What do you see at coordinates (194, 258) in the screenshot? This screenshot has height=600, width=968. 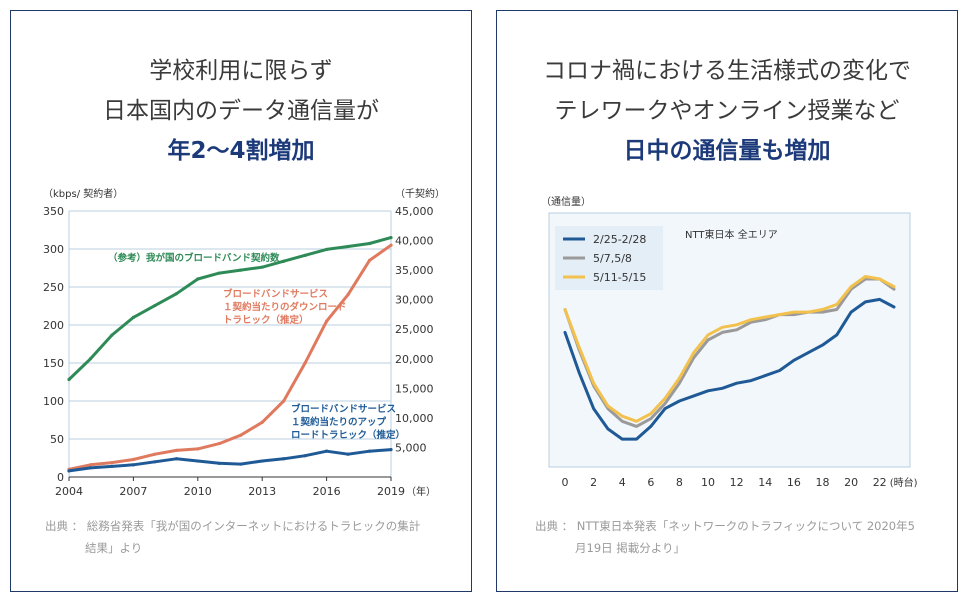 I see `series-annotation-1: （参考）我が国のブロードバンド契約数` at bounding box center [194, 258].